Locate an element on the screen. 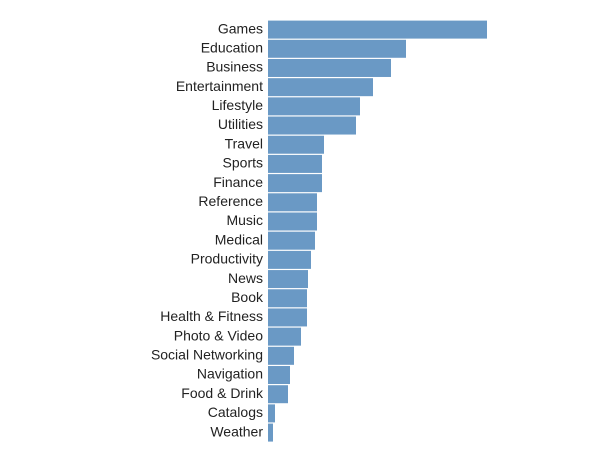 The image size is (613, 459). y-tick-label: Catalogs is located at coordinates (235, 412).